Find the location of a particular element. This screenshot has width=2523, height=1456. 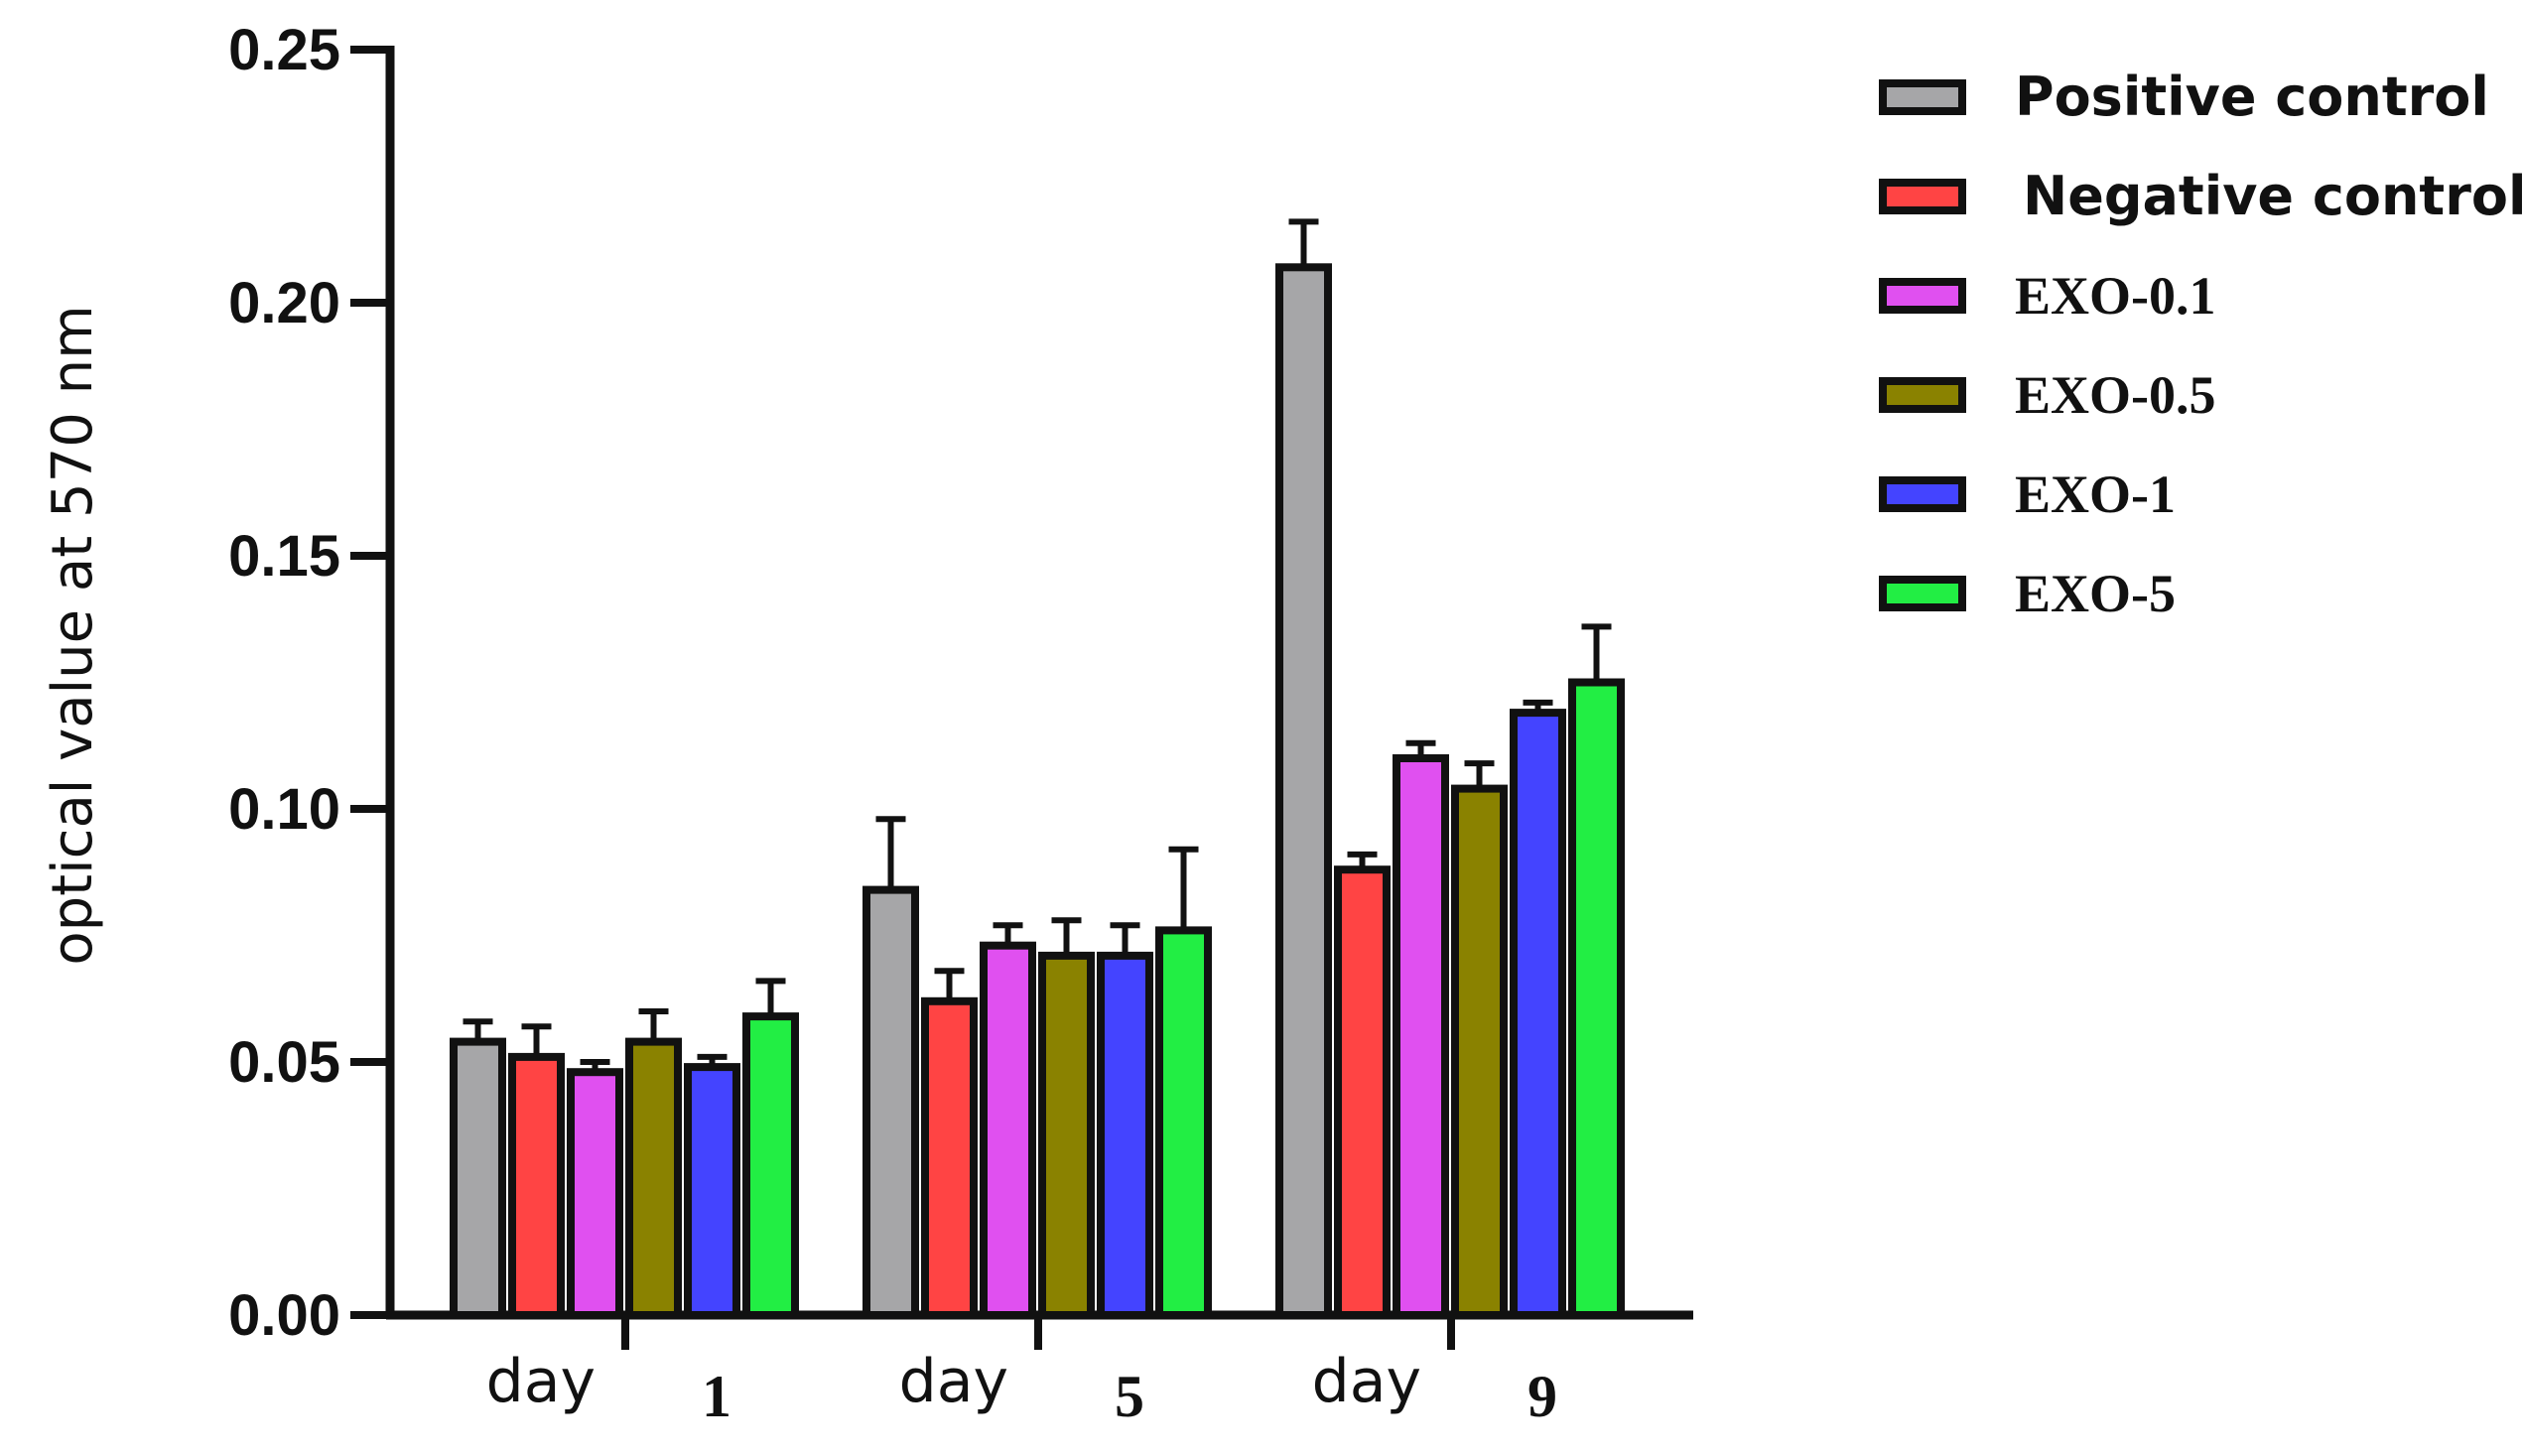

legend-label: EXO-0.5 is located at coordinates (2116, 395).